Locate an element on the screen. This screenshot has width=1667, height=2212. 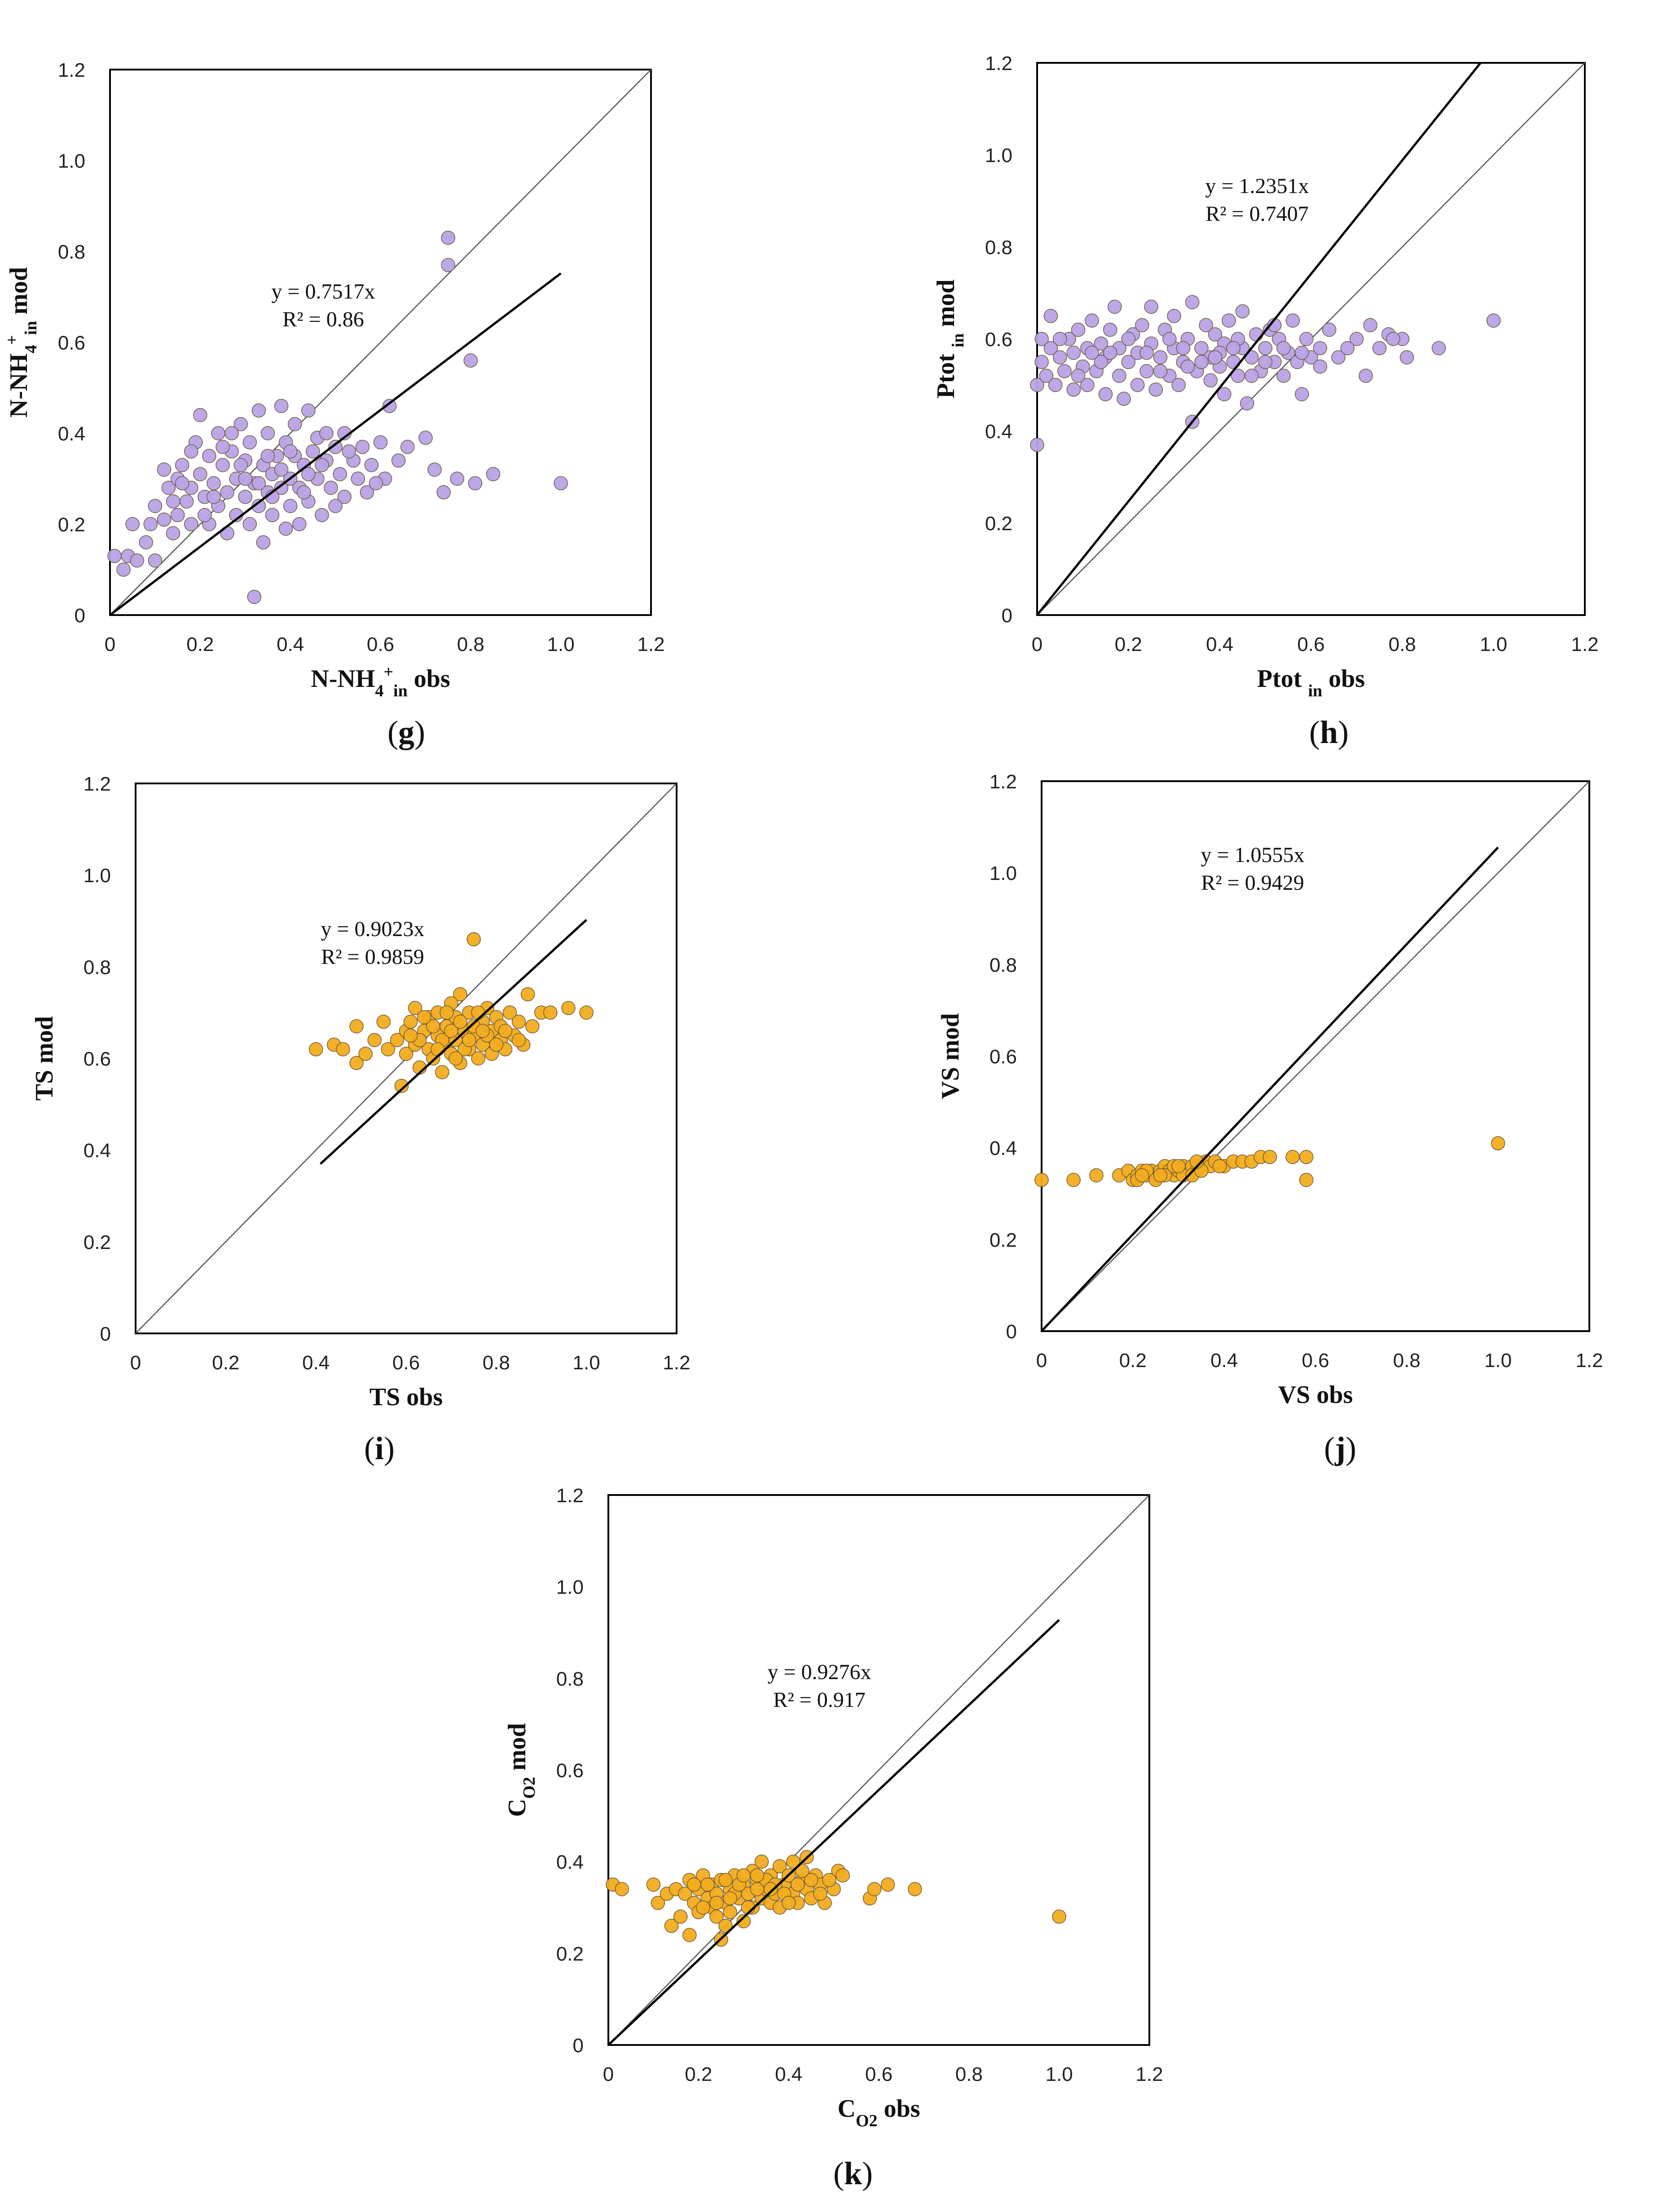
fit-r2: R² = 0.9859 is located at coordinates (372, 957).